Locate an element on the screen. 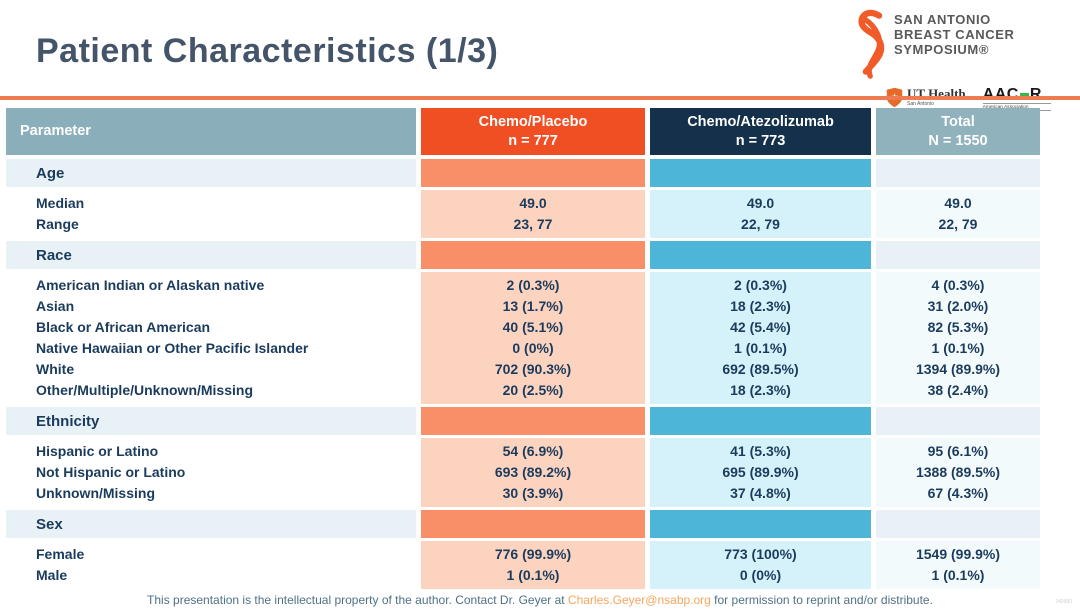 The height and width of the screenshot is (609, 1080). section-label-age: Age is located at coordinates (211, 173).